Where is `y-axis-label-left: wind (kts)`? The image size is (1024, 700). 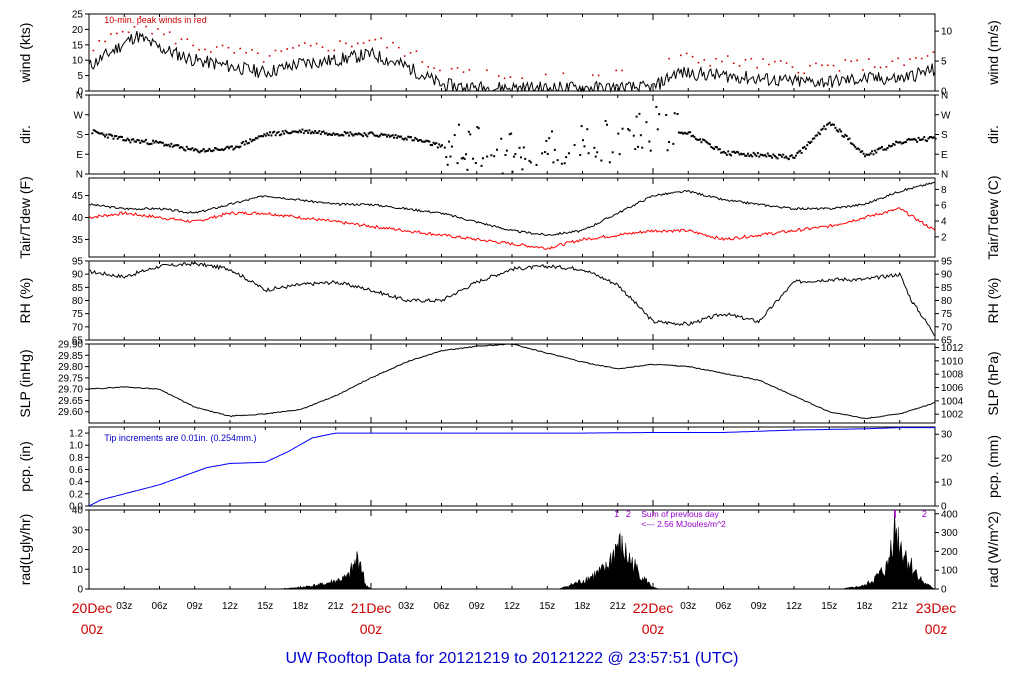 y-axis-label-left: wind (kts) is located at coordinates (25, 53).